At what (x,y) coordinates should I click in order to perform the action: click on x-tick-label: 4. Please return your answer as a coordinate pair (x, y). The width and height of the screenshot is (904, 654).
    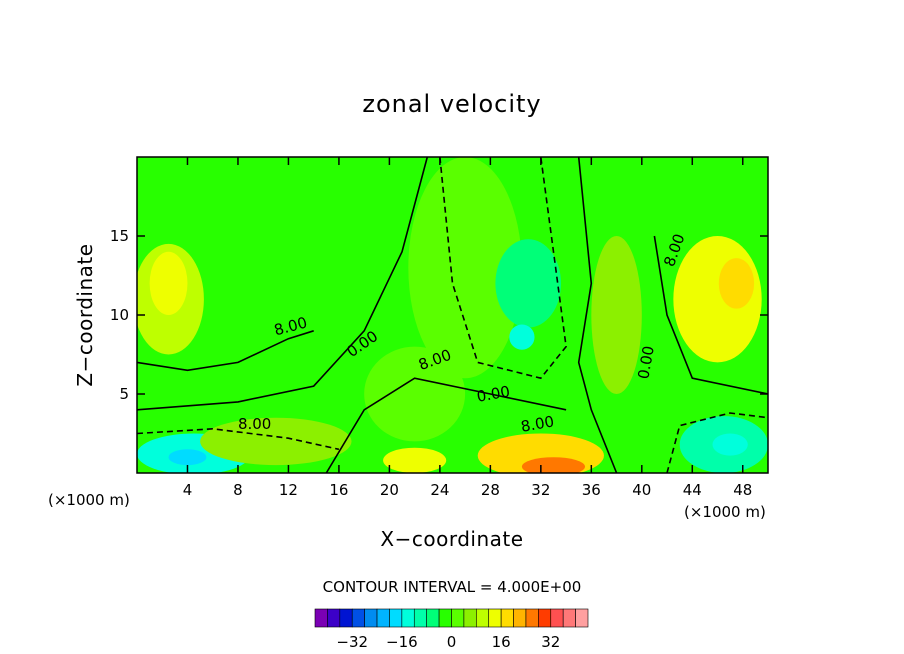
    Looking at the image, I should click on (188, 490).